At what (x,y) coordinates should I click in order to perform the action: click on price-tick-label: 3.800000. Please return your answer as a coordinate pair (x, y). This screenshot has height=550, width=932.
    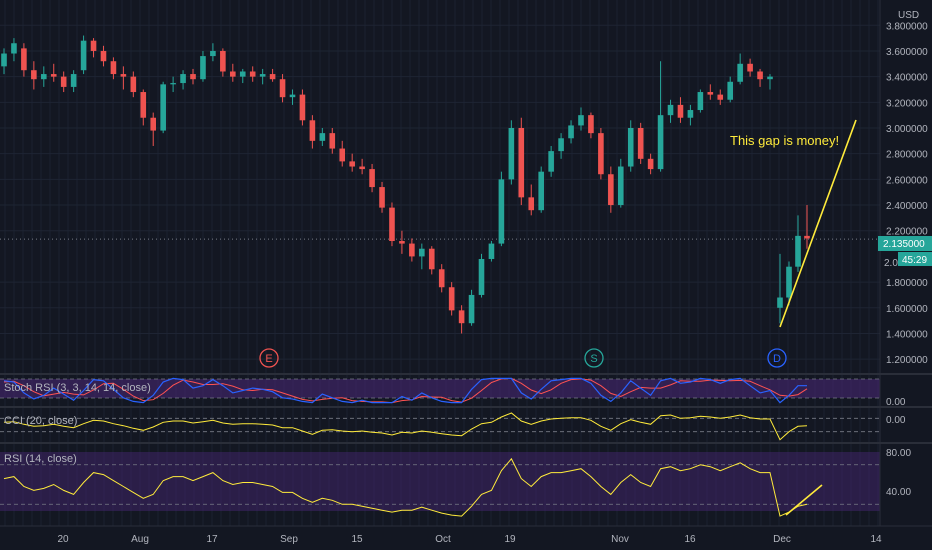
    Looking at the image, I should click on (907, 26).